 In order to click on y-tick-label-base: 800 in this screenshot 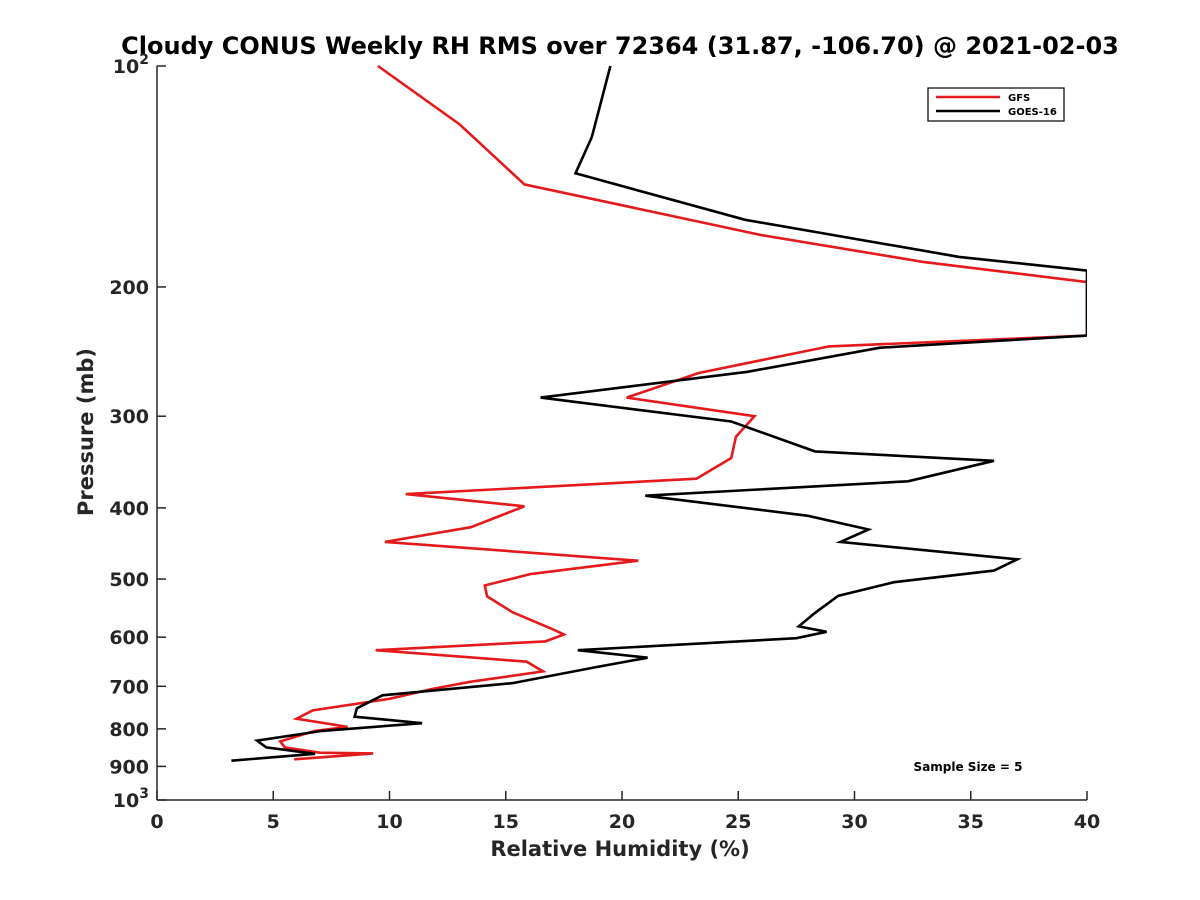, I will do `click(129, 730)`.